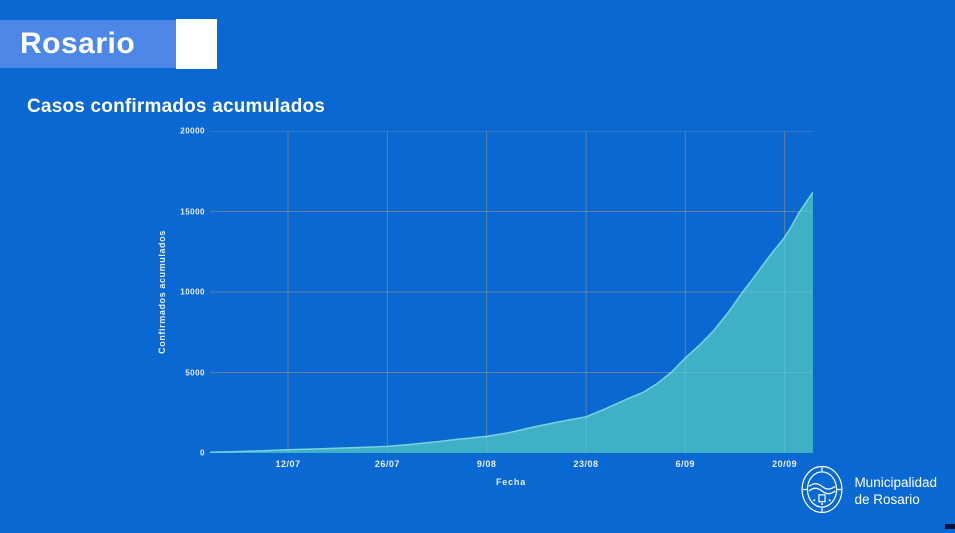 This screenshot has width=955, height=533. I want to click on y-tick-label: 10000, so click(192, 292).